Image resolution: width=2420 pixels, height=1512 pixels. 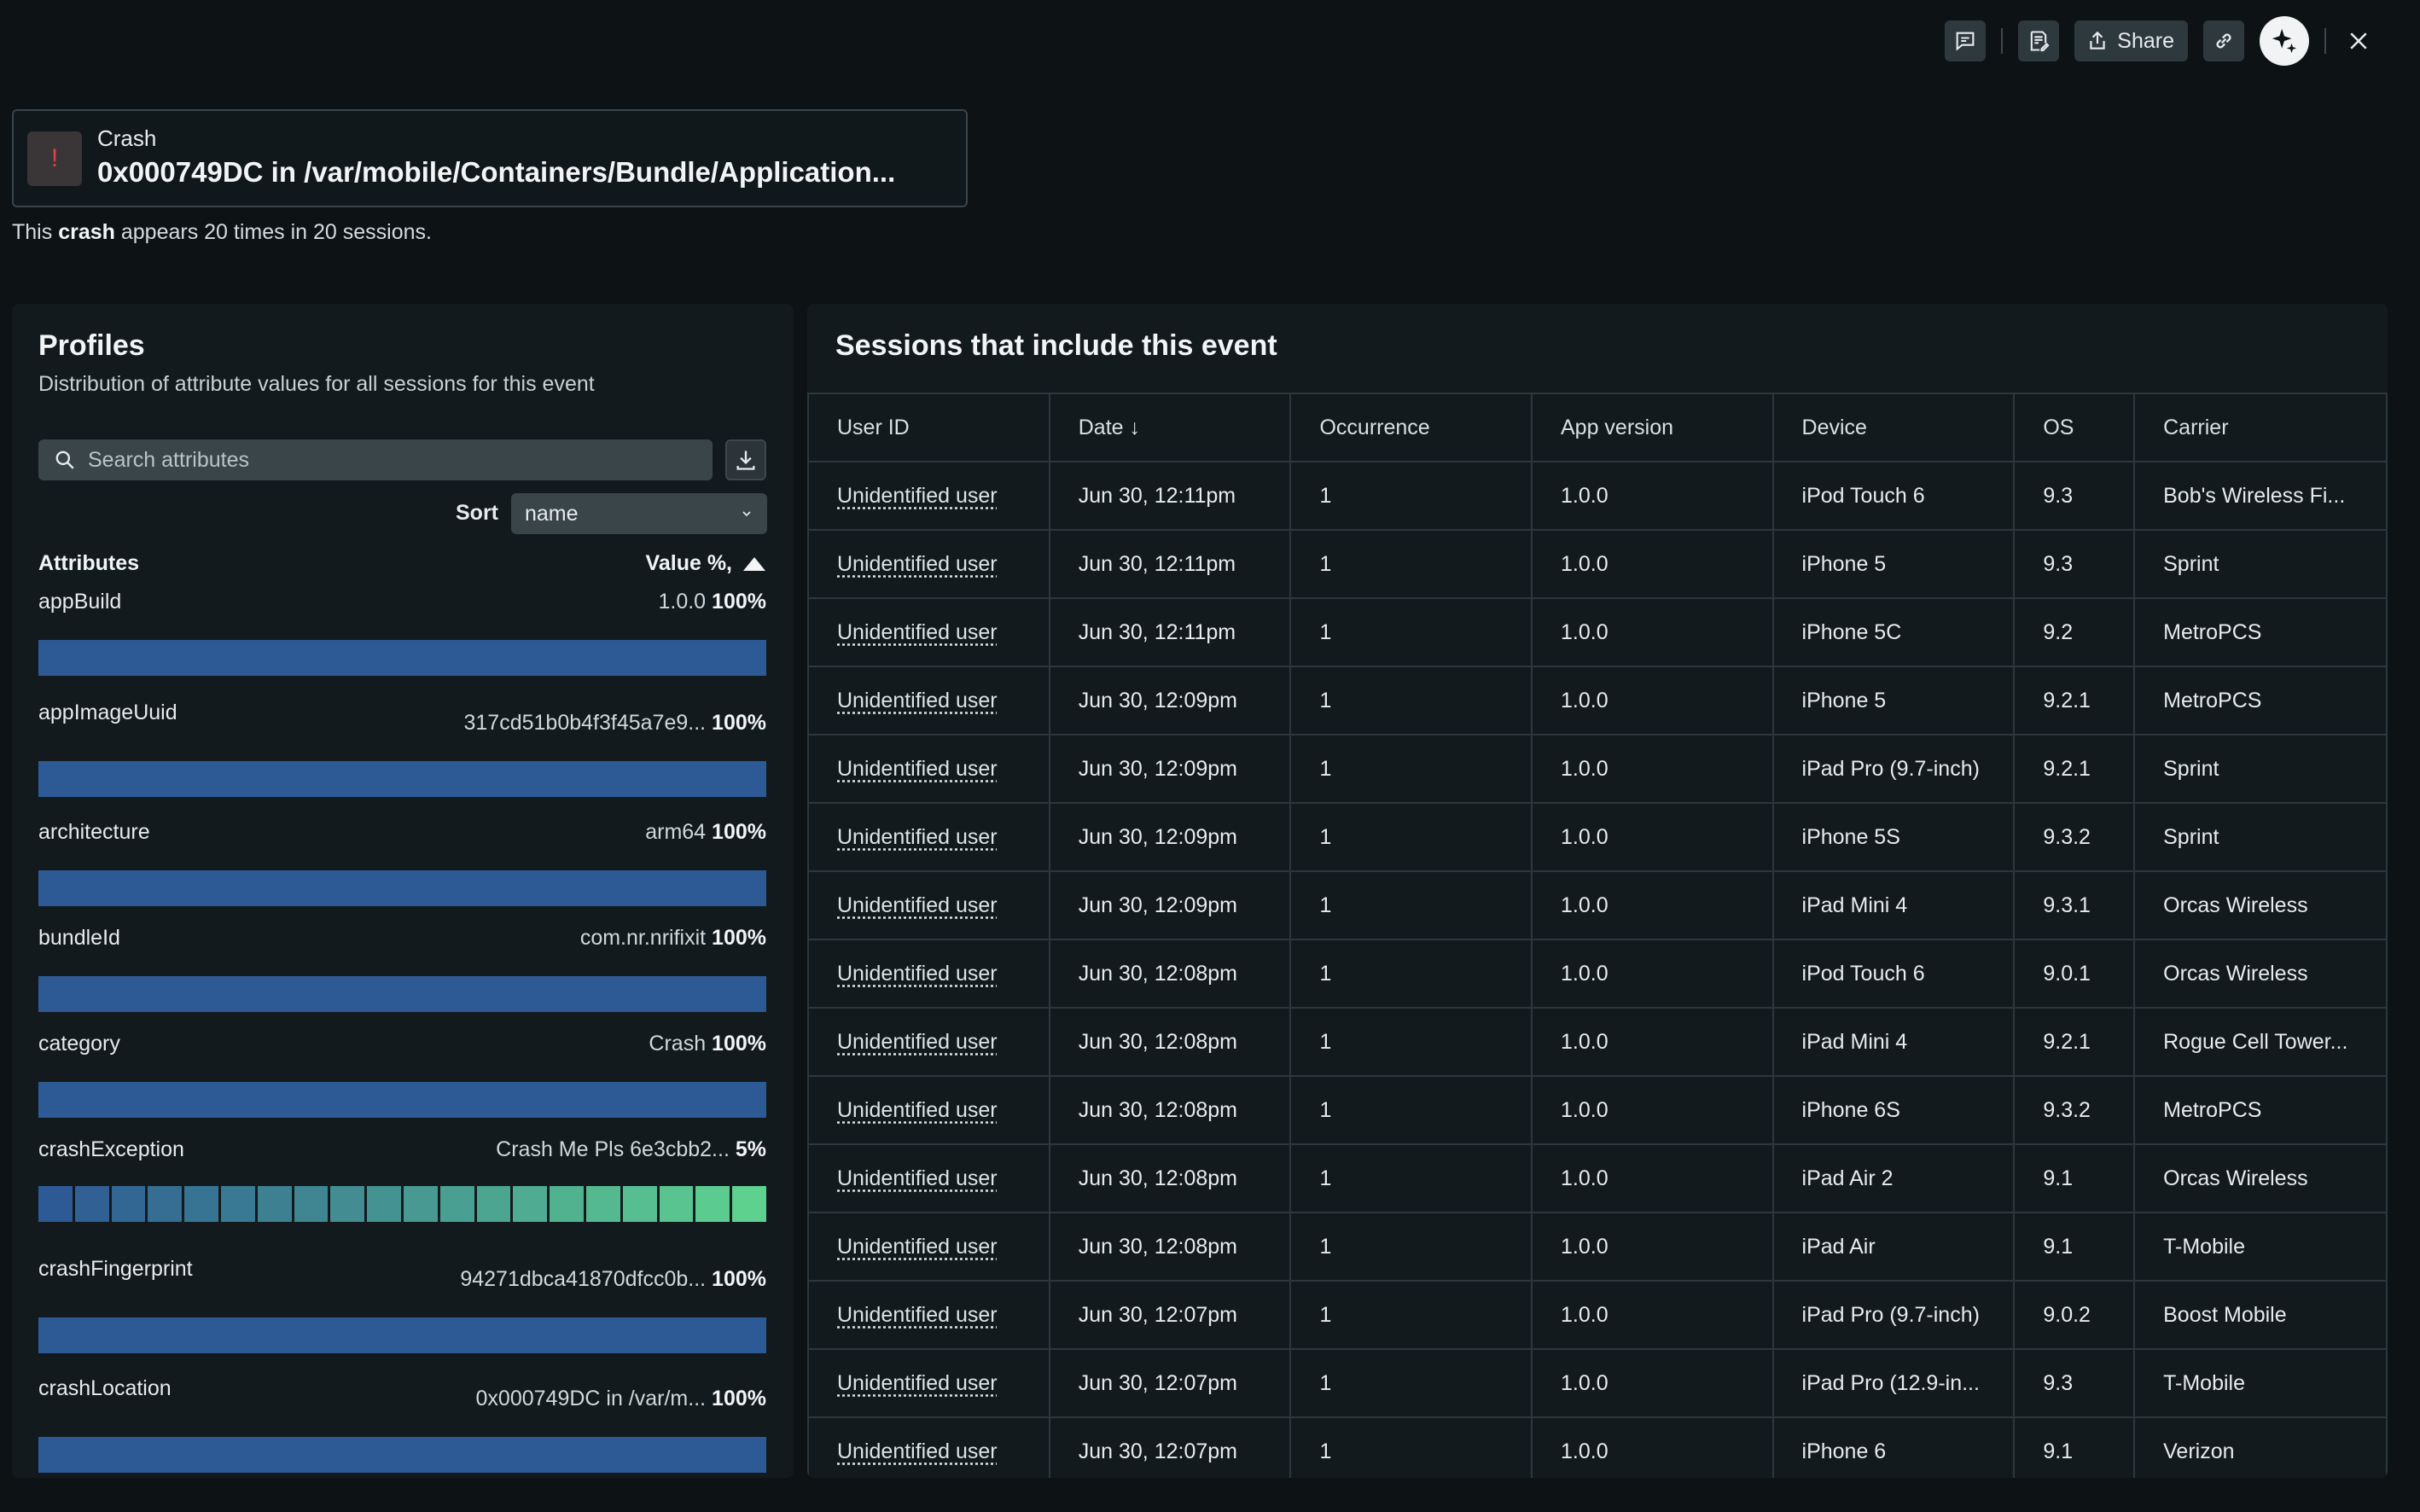 What do you see at coordinates (1652, 427) in the screenshot?
I see `column-header: App version` at bounding box center [1652, 427].